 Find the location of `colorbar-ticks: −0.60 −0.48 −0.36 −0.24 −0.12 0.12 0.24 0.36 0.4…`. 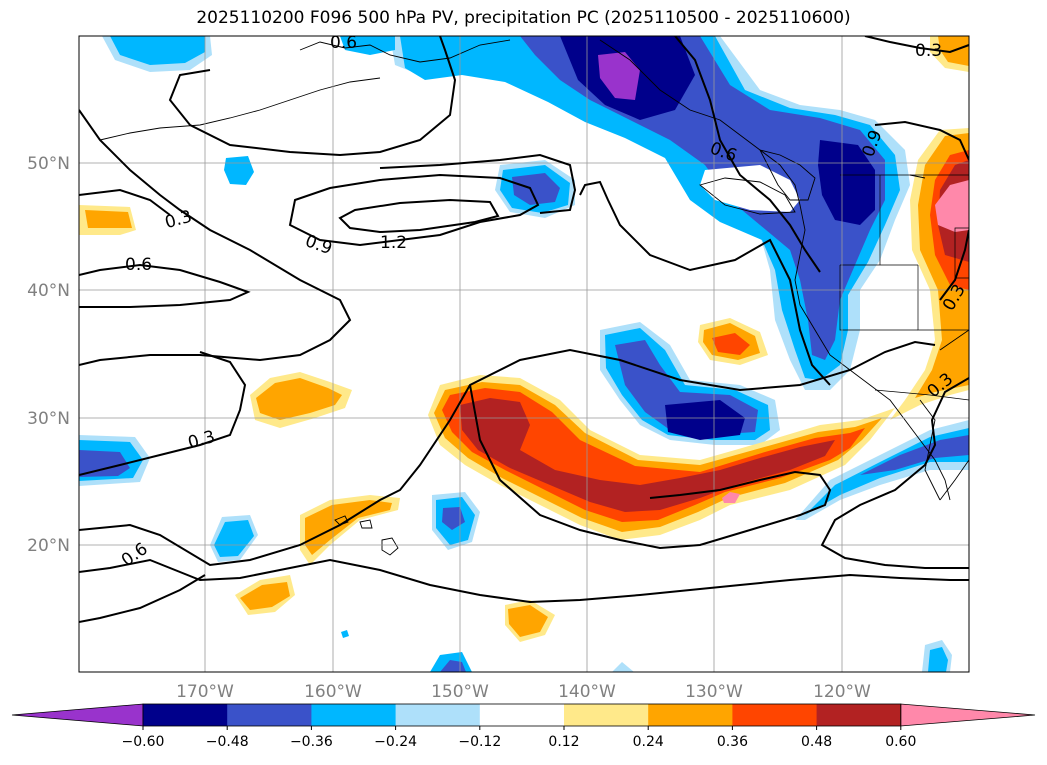

colorbar-ticks: −0.60 −0.48 −0.36 −0.24 −0.12 0.12 0.24 0.36 0.4… is located at coordinates (519, 738).